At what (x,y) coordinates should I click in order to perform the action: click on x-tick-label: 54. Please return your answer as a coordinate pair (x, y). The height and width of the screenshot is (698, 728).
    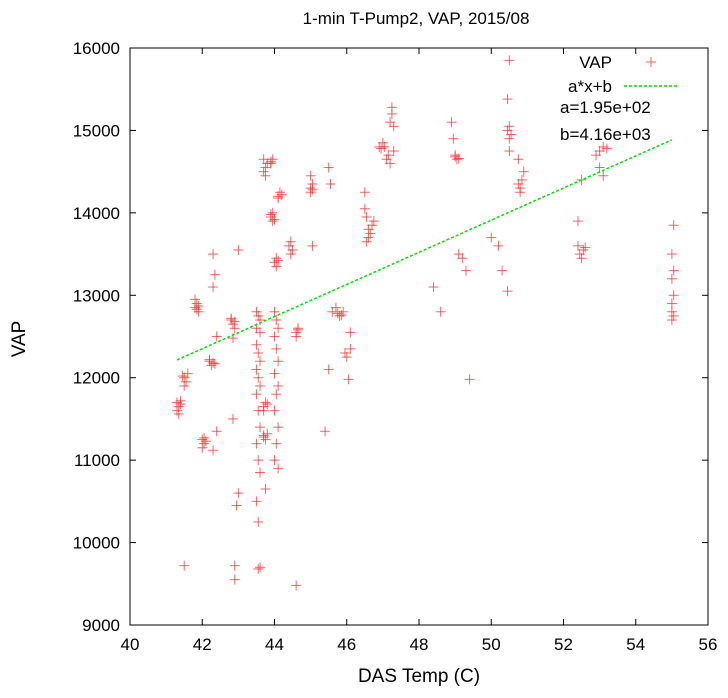
    Looking at the image, I should click on (635, 644).